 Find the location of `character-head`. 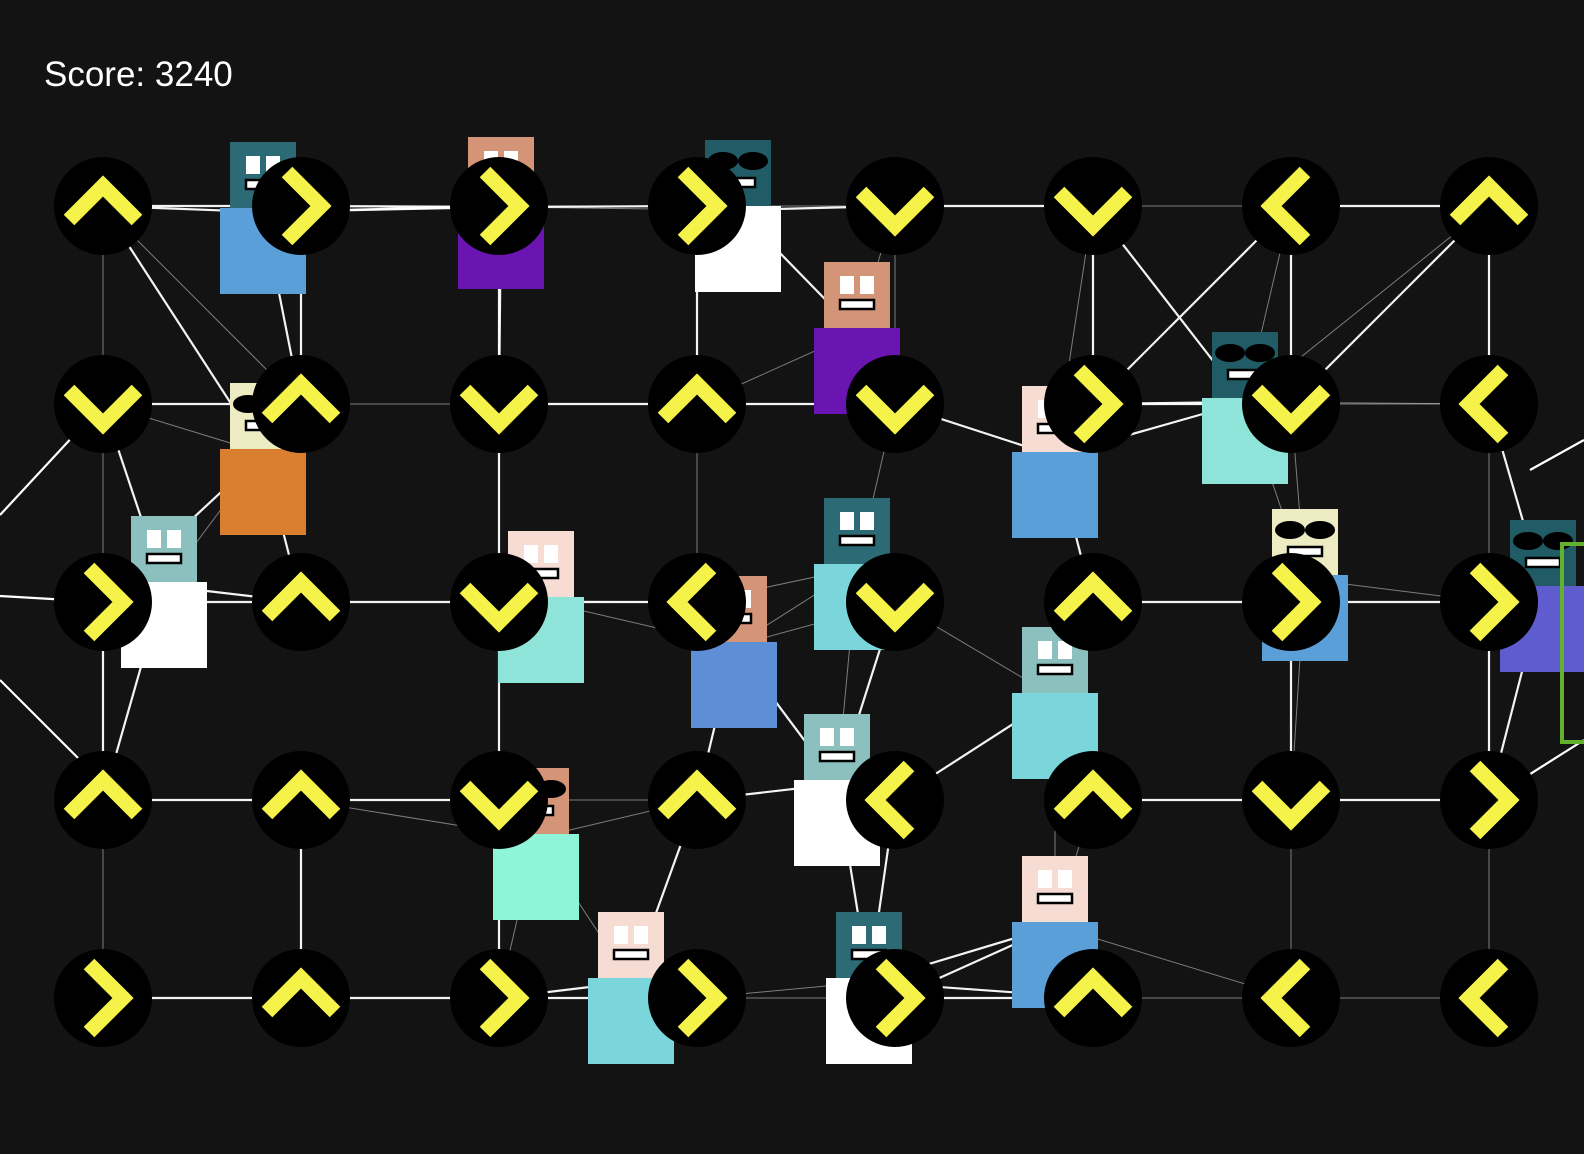

character-head is located at coordinates (1055, 889).